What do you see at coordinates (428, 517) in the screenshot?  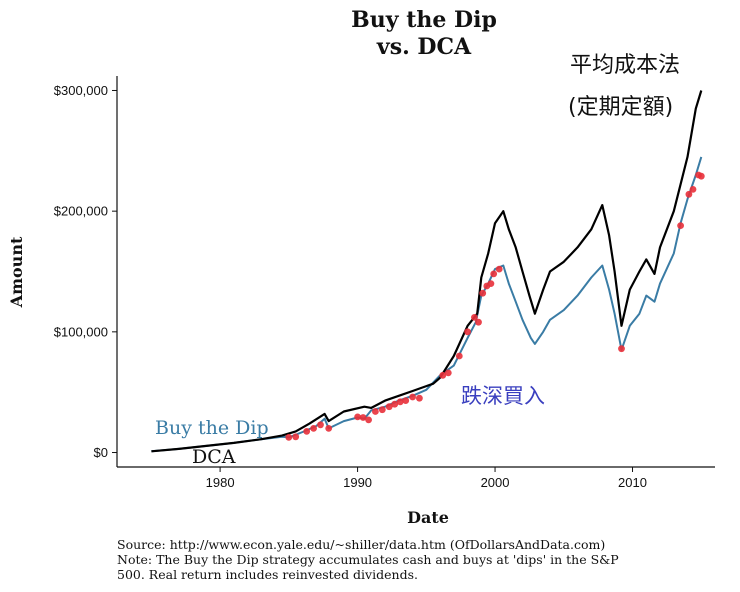 I see `x-axis-label: Date` at bounding box center [428, 517].